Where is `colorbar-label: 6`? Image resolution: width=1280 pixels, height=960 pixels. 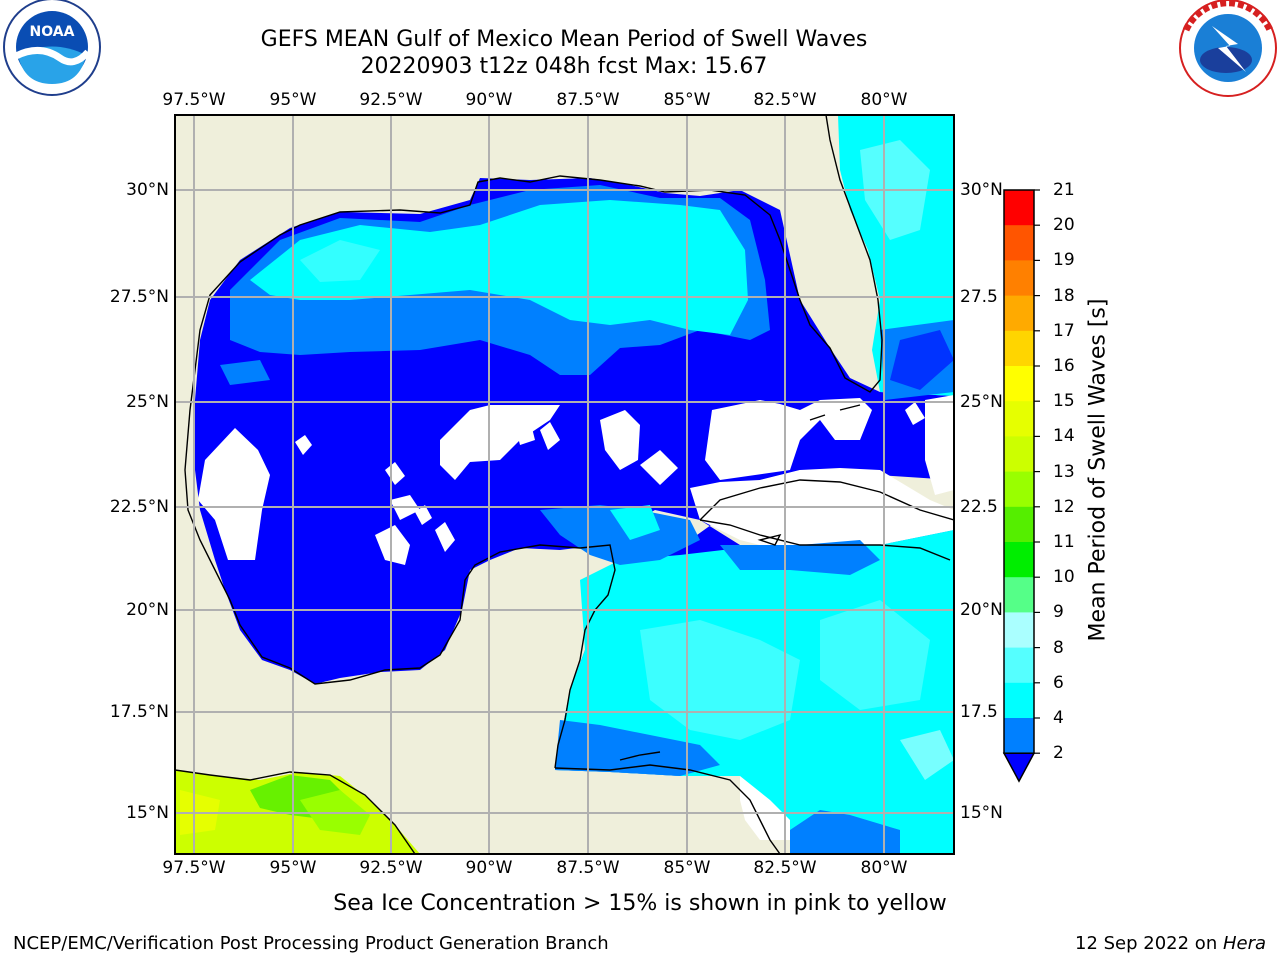
colorbar-label: 6 is located at coordinates (1058, 682).